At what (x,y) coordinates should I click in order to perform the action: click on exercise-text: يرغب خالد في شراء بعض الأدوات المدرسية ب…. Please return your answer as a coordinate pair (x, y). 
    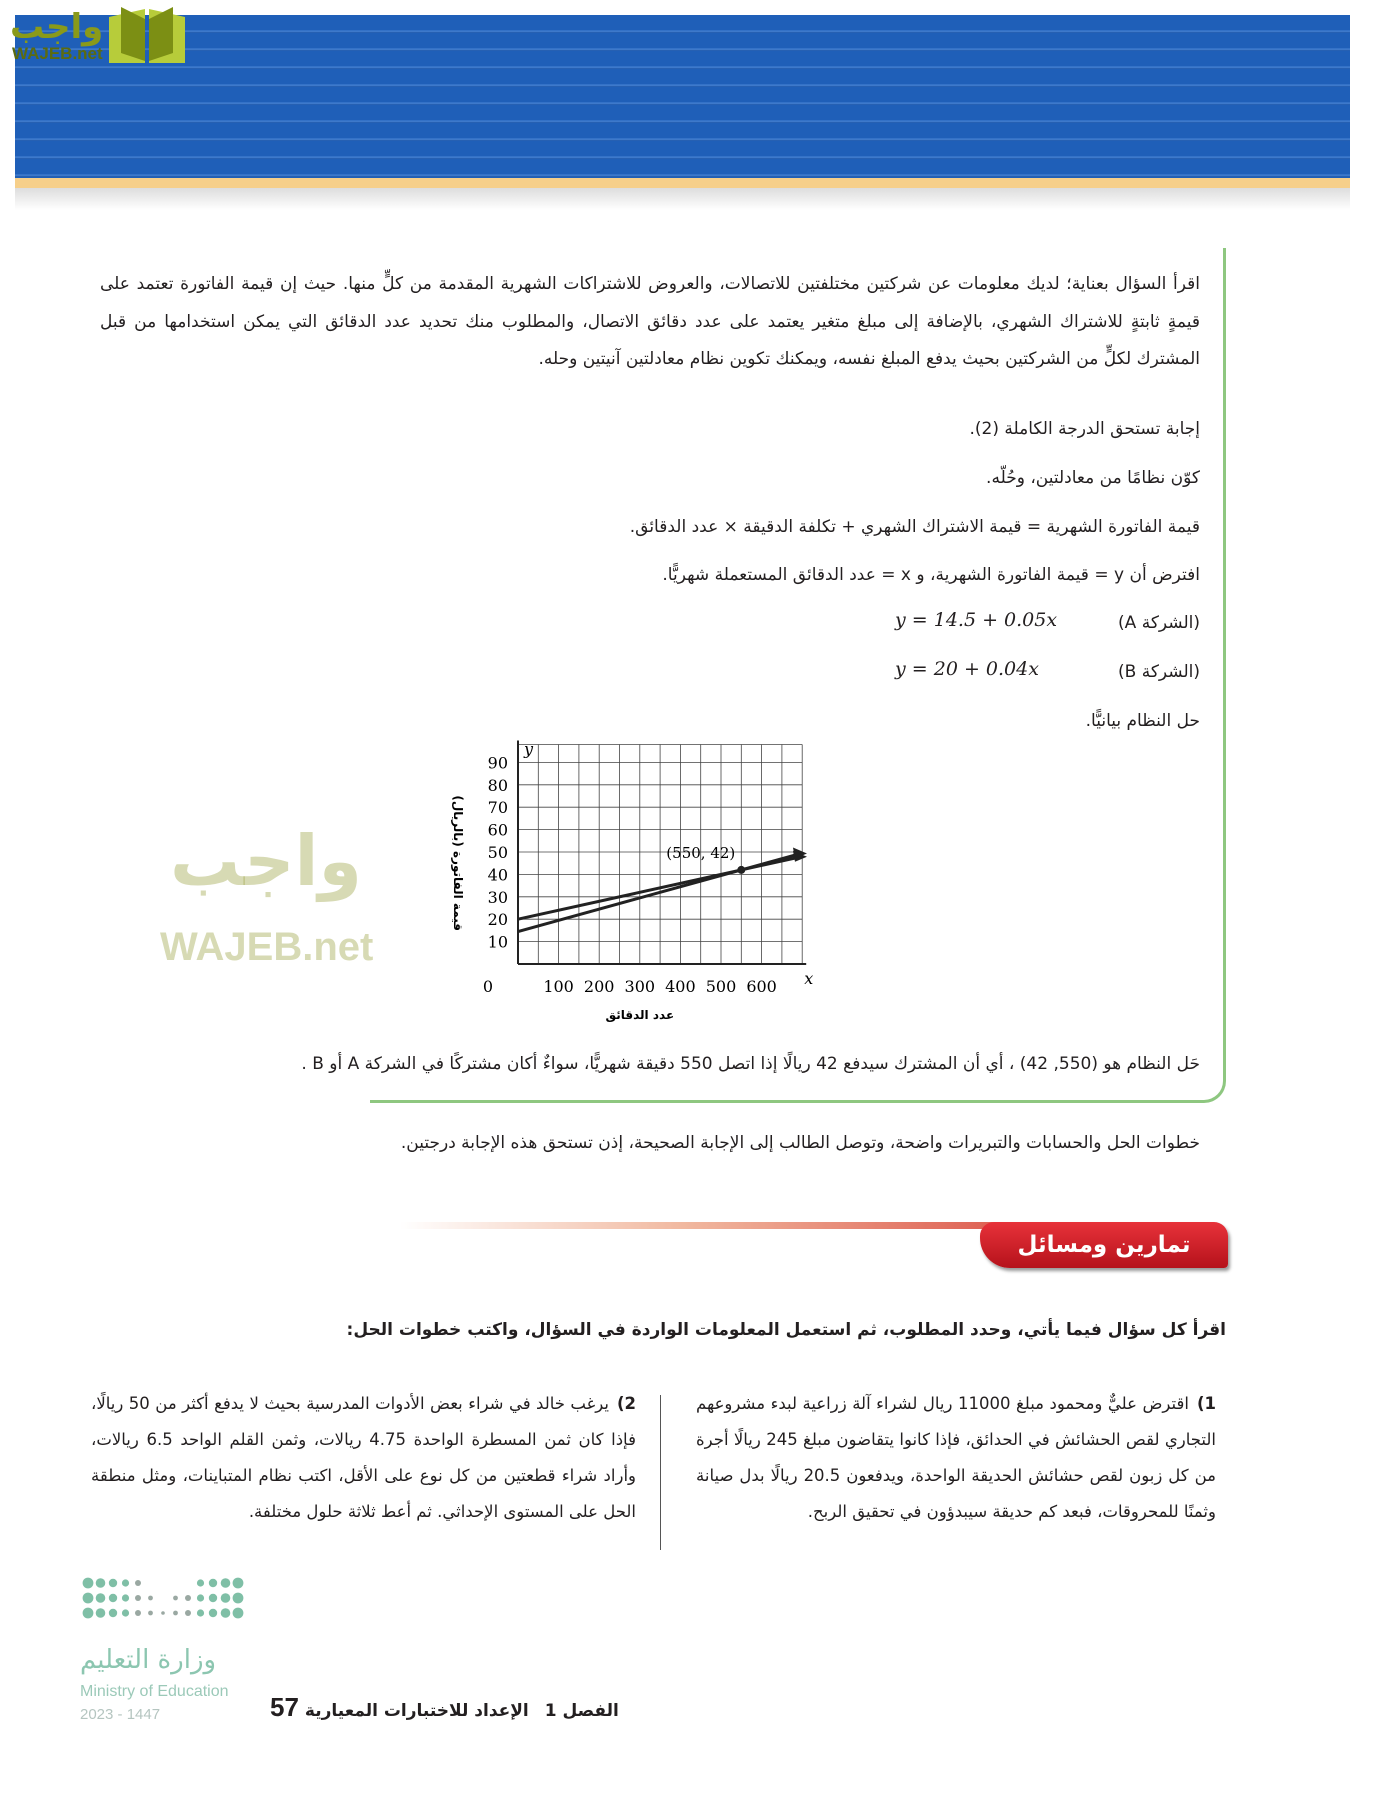
    Looking at the image, I should click on (363, 1457).